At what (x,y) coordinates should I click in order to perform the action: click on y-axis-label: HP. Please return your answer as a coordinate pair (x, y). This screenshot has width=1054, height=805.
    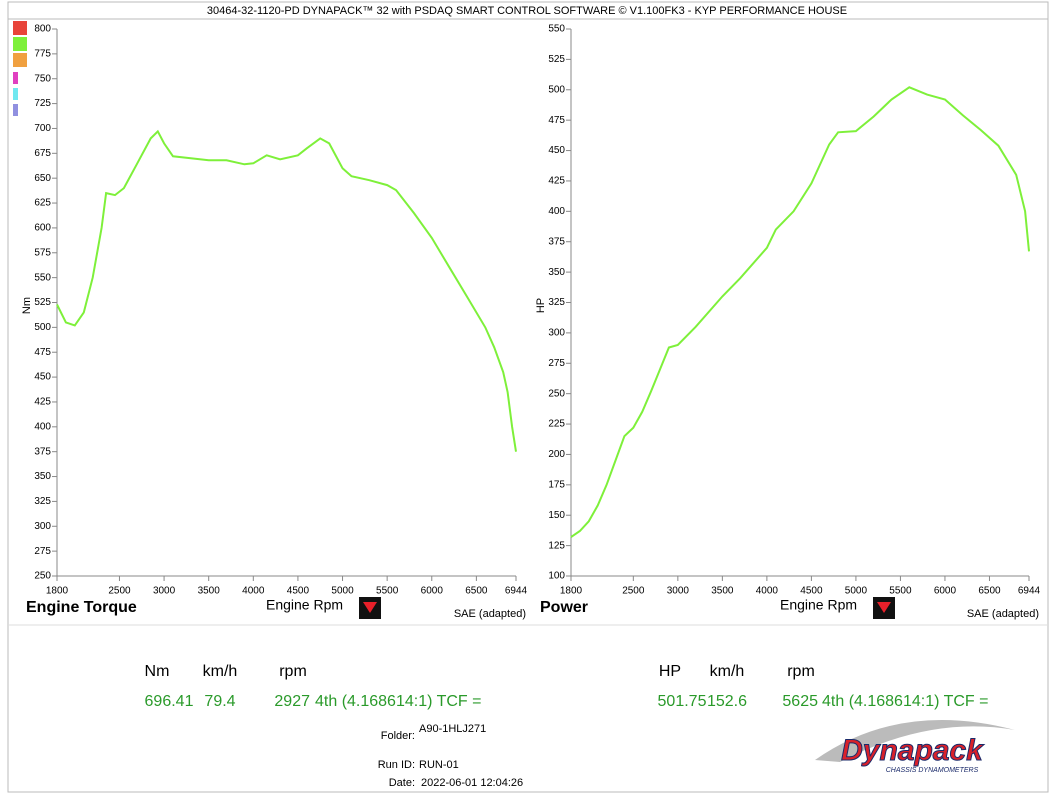
    Looking at the image, I should click on (541, 305).